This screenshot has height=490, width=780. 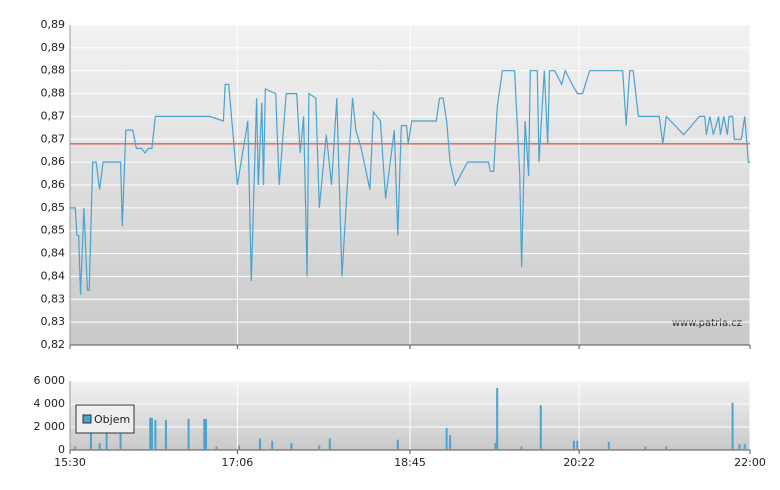 What do you see at coordinates (87, 419) in the screenshot?
I see `legend-swatch` at bounding box center [87, 419].